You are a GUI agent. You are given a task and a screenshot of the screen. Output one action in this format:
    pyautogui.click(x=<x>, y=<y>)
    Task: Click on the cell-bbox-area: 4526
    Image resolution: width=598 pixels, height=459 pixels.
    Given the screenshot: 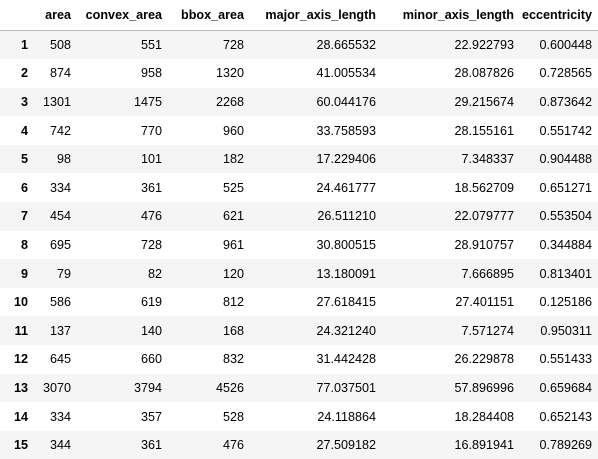 What is the action you would take?
    pyautogui.click(x=229, y=387)
    